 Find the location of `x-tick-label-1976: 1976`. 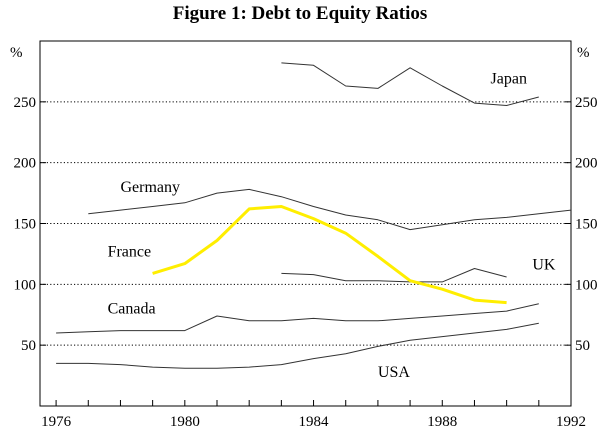

x-tick-label-1976: 1976 is located at coordinates (56, 422).